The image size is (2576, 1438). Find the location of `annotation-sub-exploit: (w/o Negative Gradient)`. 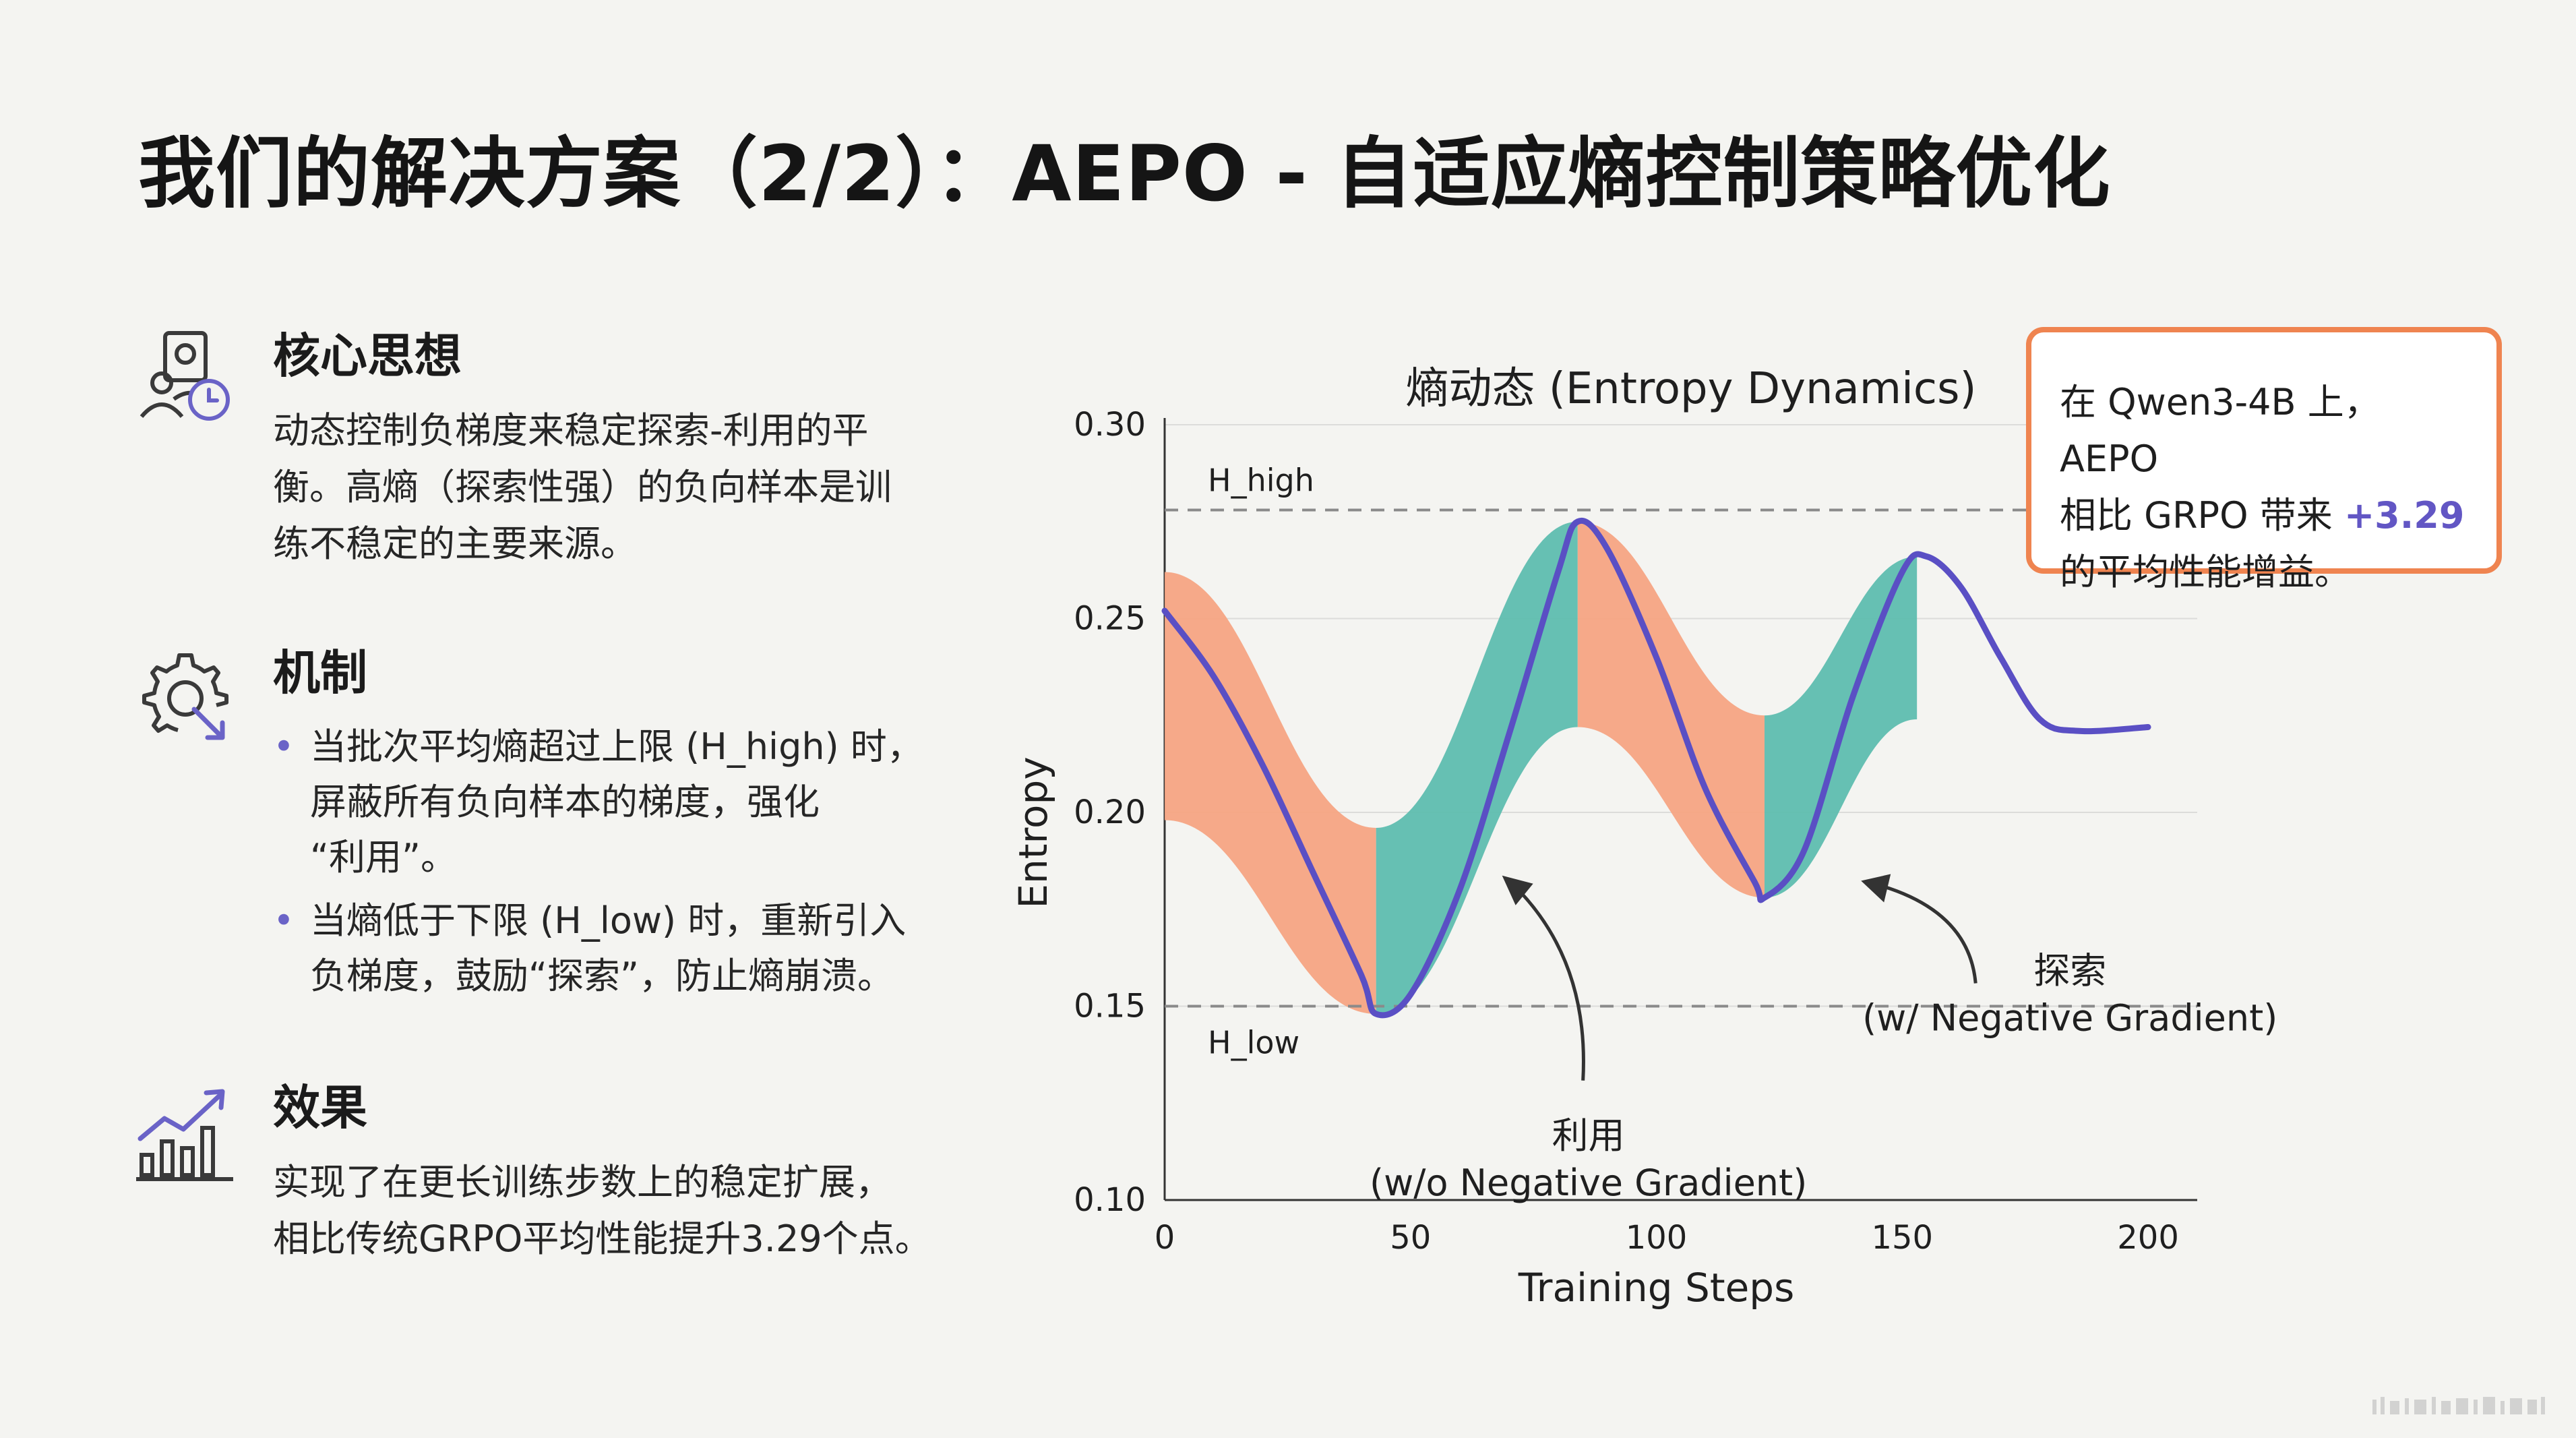

annotation-sub-exploit: (w/o Negative Gradient) is located at coordinates (1589, 1183).